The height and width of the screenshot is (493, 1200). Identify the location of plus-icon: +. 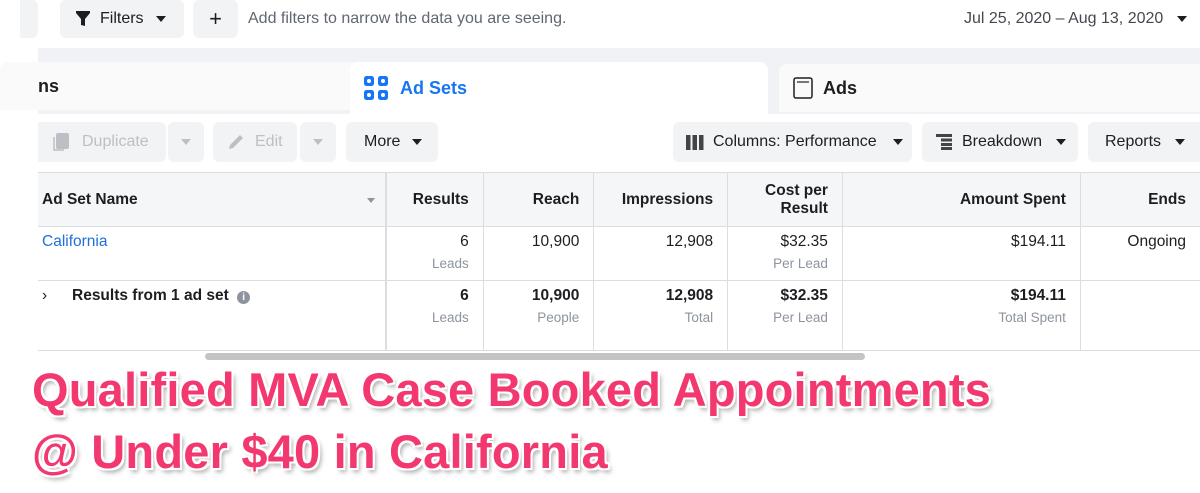
(215, 18).